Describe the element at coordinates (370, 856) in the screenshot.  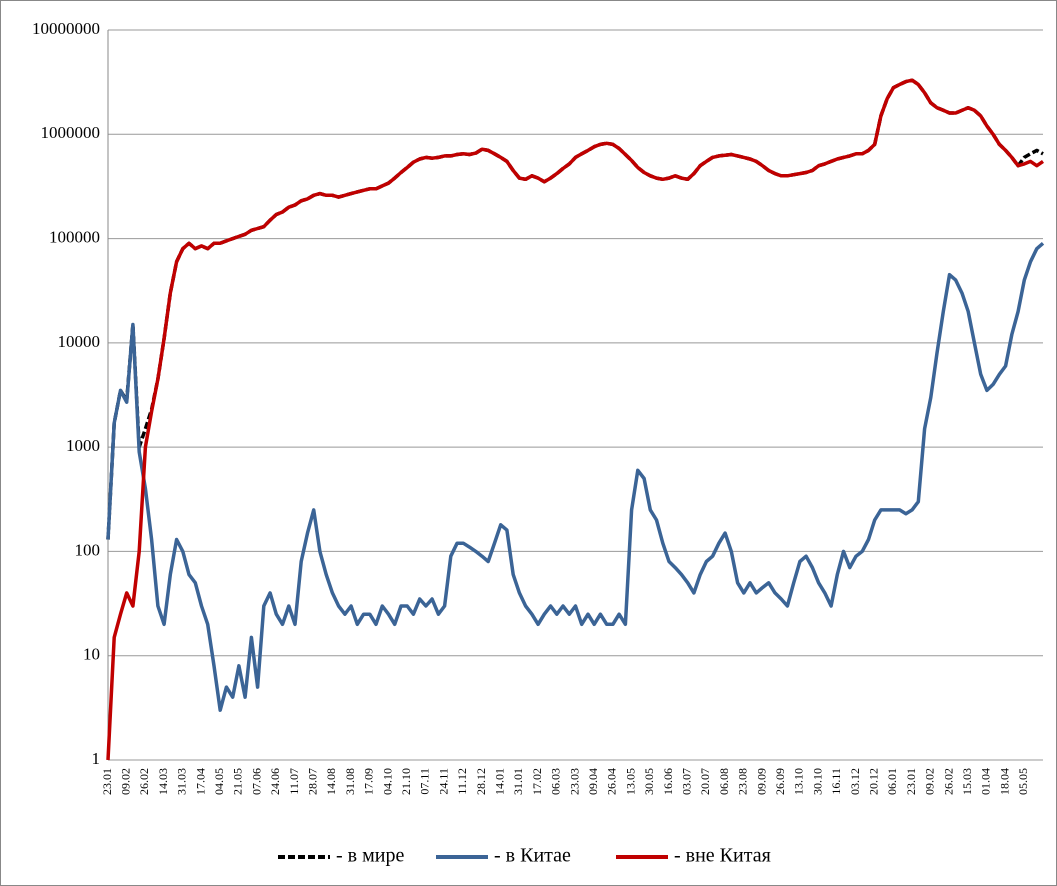
I see `legend-label: - в мире` at that location.